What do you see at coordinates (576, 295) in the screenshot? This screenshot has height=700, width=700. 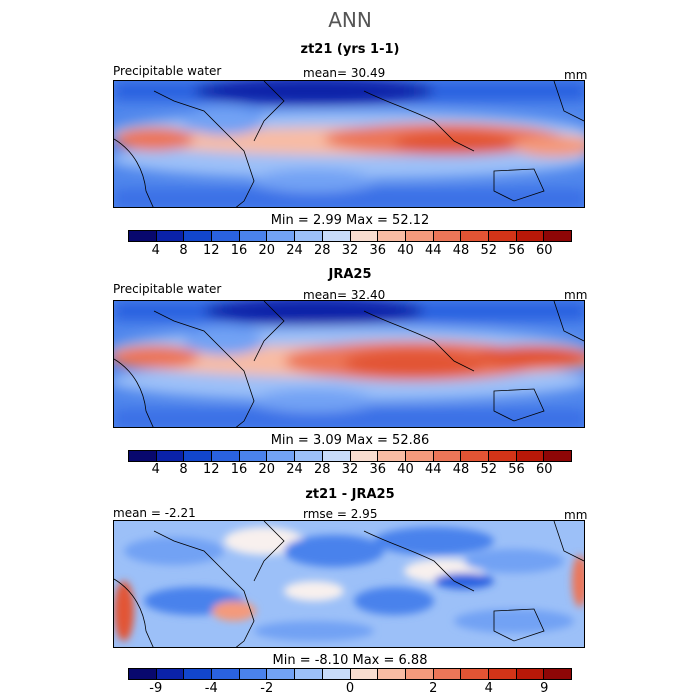 I see `panel-2-units-label: mm` at bounding box center [576, 295].